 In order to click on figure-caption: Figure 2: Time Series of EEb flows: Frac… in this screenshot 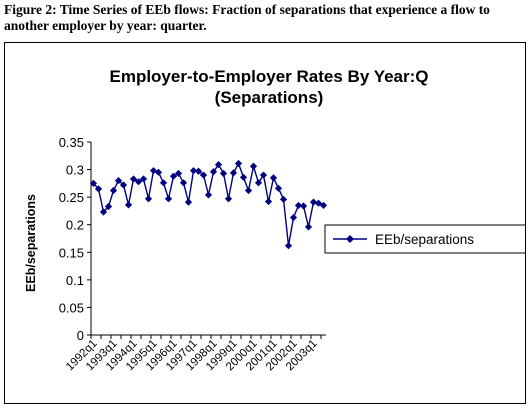, I will do `click(247, 17)`.